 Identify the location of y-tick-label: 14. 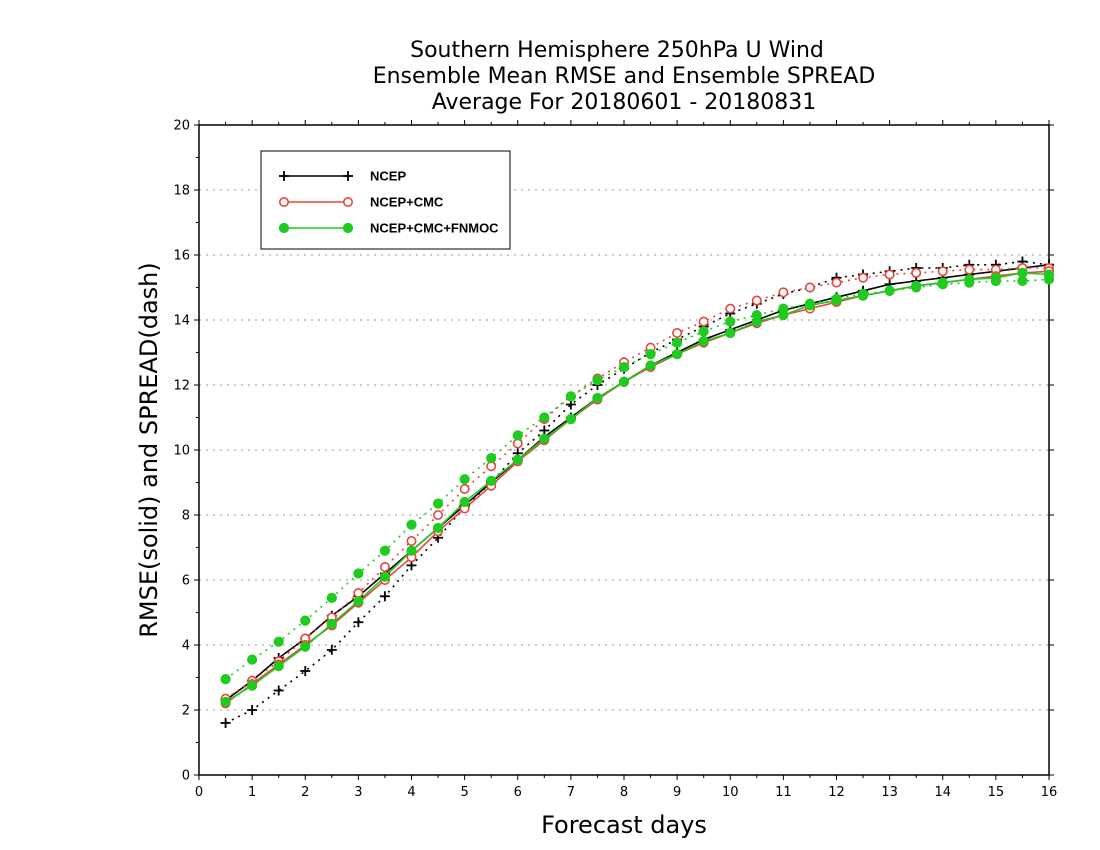
(181, 321).